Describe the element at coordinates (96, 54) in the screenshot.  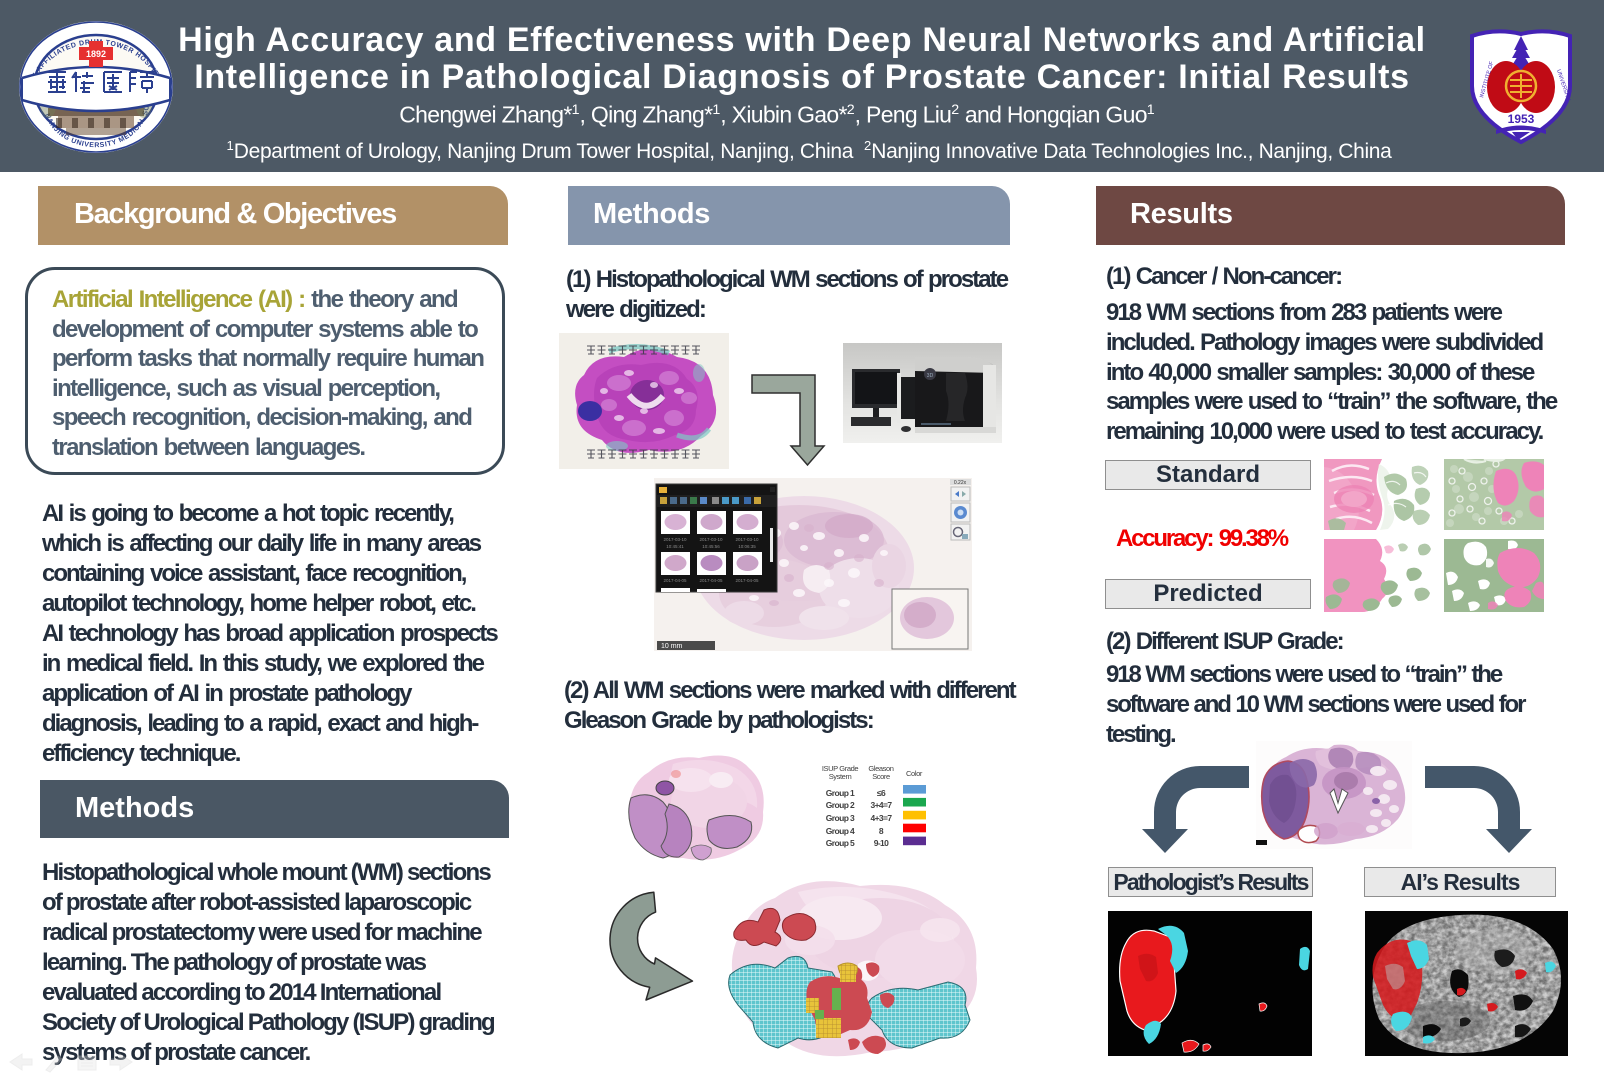
I see `svg-text: 1892` at that location.